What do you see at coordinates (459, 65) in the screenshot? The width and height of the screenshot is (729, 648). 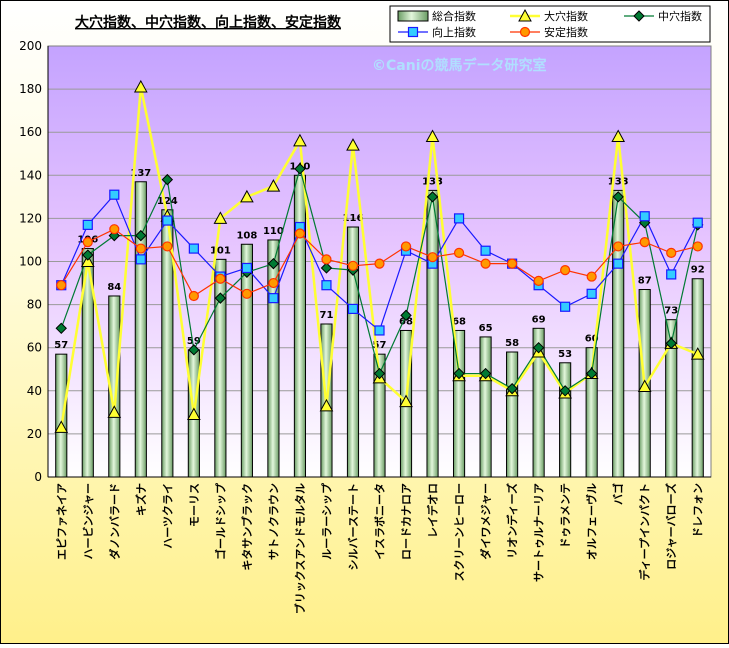 I see `watermark: ©Caniの競馬データ研究室` at bounding box center [459, 65].